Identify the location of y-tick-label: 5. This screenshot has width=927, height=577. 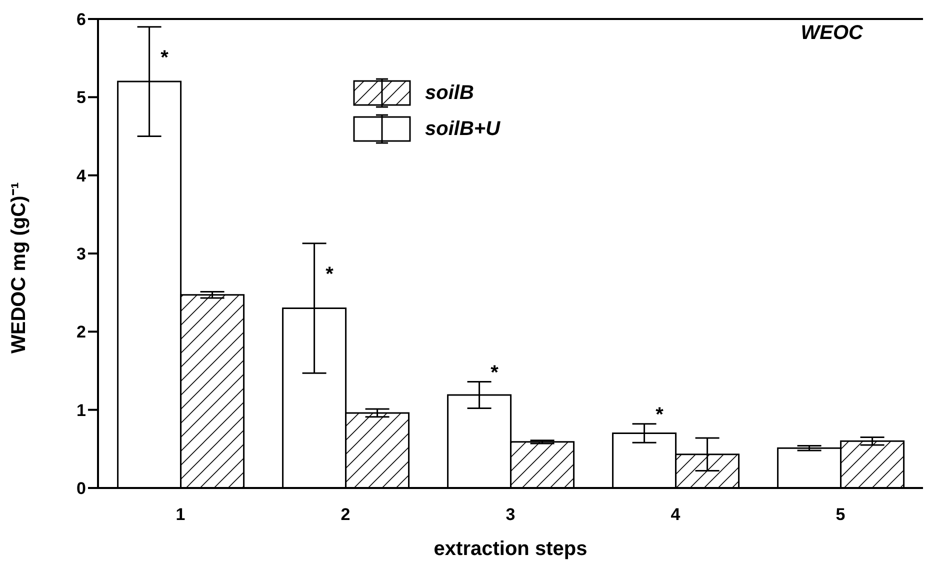
(81, 98).